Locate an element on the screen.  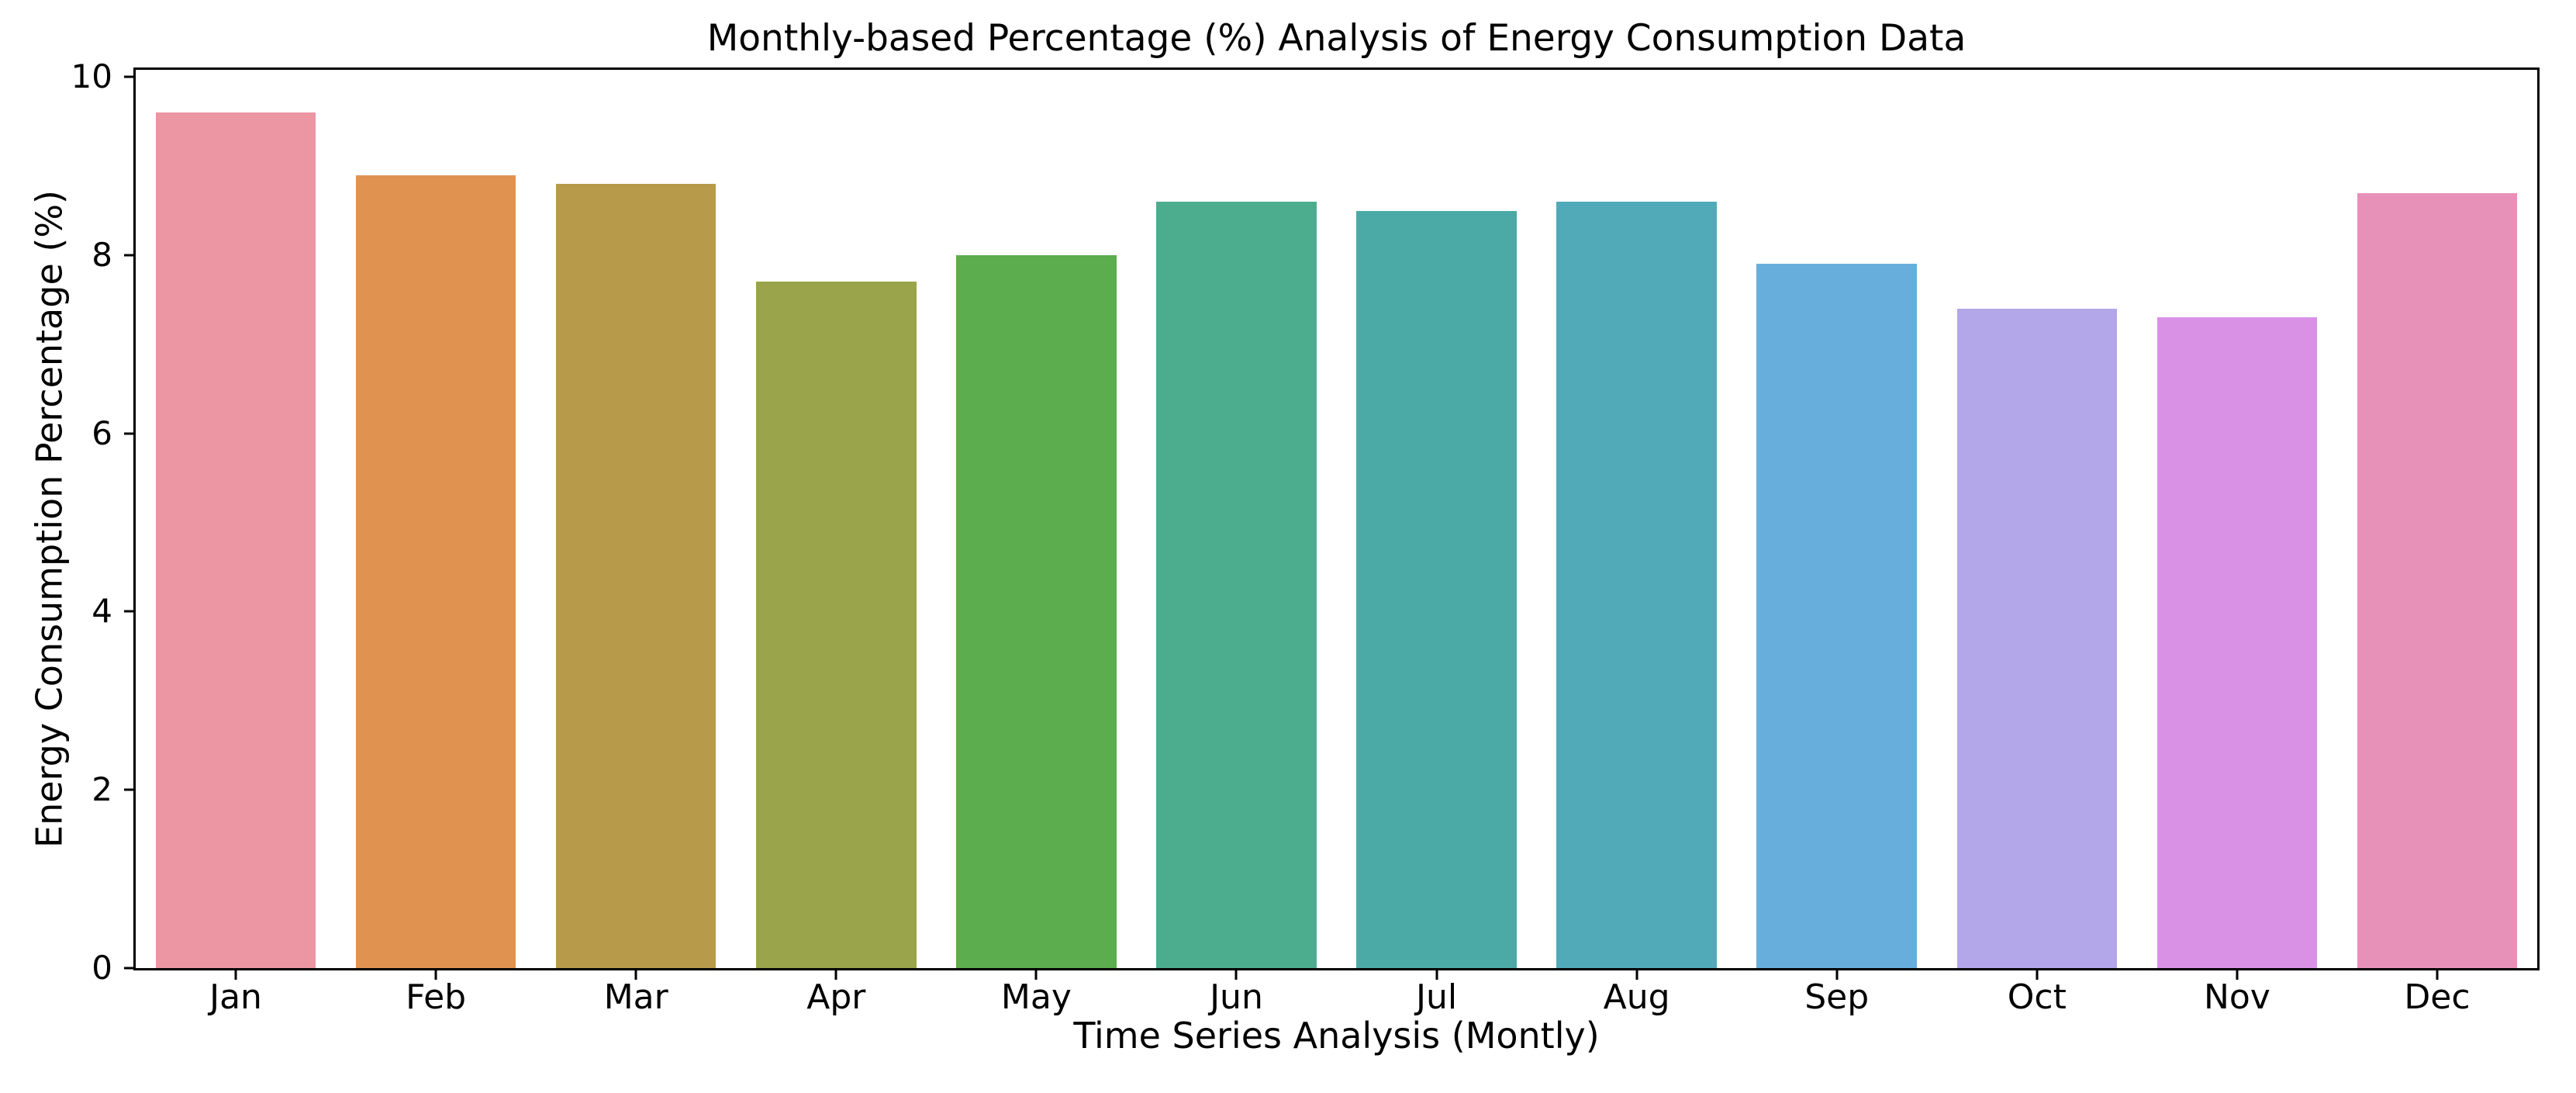
bar-nov is located at coordinates (2237, 642).